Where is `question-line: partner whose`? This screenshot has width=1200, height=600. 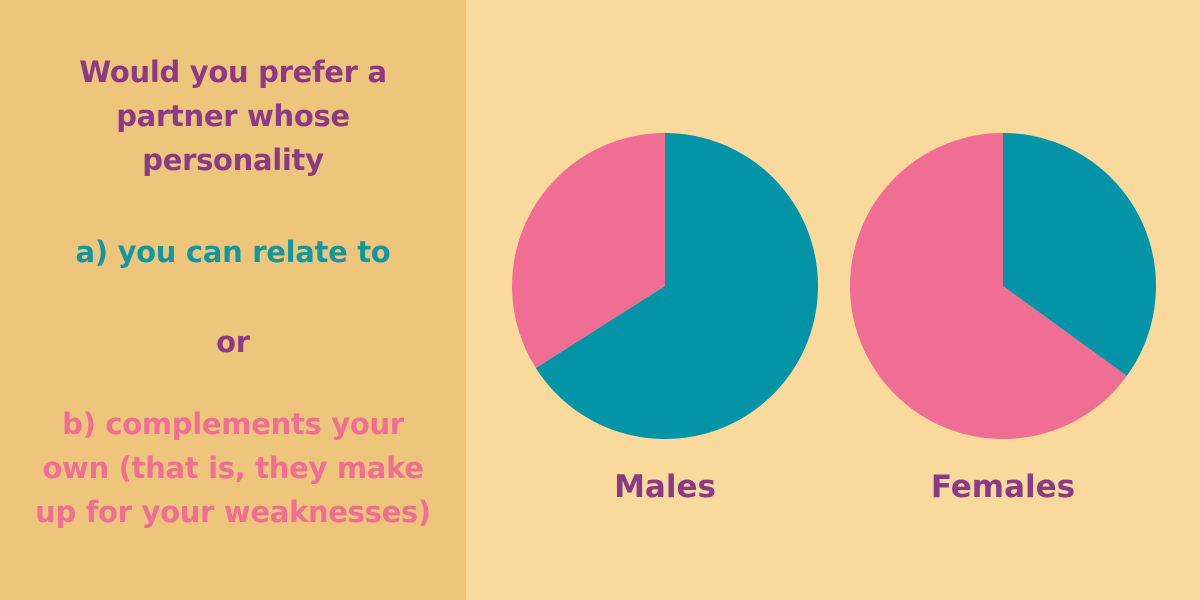
question-line: partner whose is located at coordinates (233, 116).